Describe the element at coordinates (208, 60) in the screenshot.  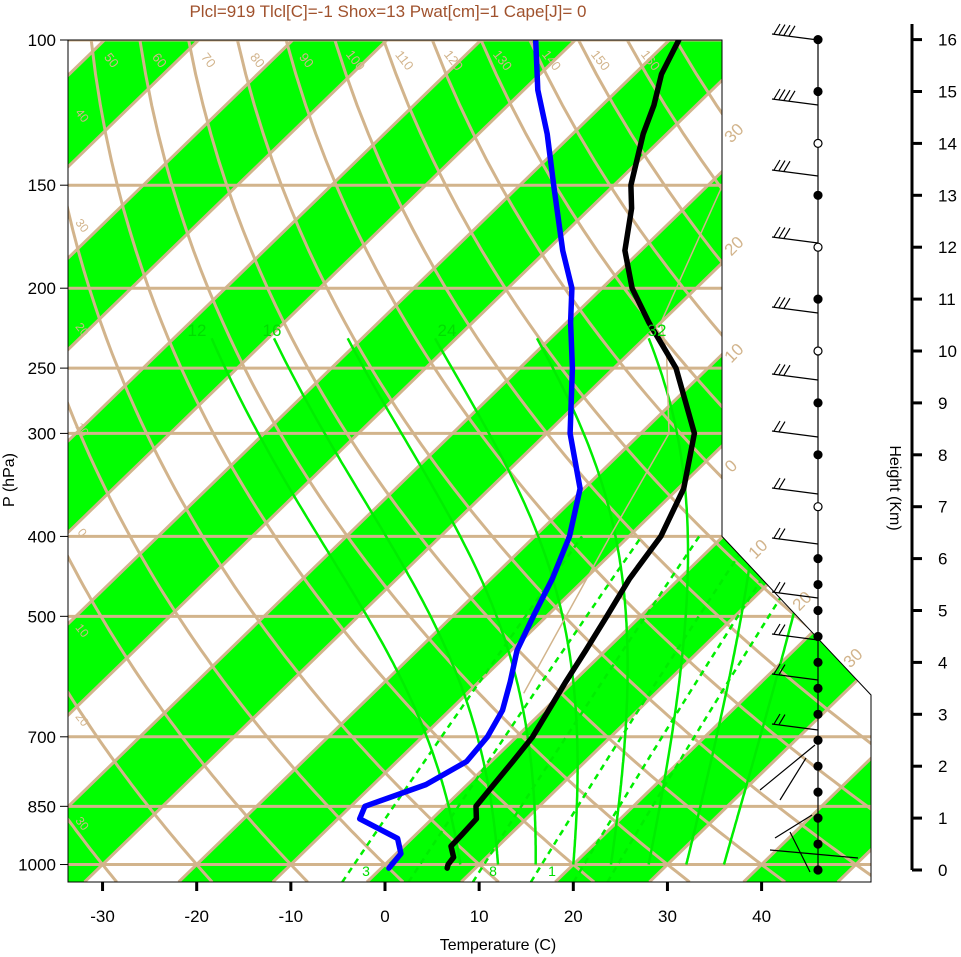
I see `isotherm-label: 70` at that location.